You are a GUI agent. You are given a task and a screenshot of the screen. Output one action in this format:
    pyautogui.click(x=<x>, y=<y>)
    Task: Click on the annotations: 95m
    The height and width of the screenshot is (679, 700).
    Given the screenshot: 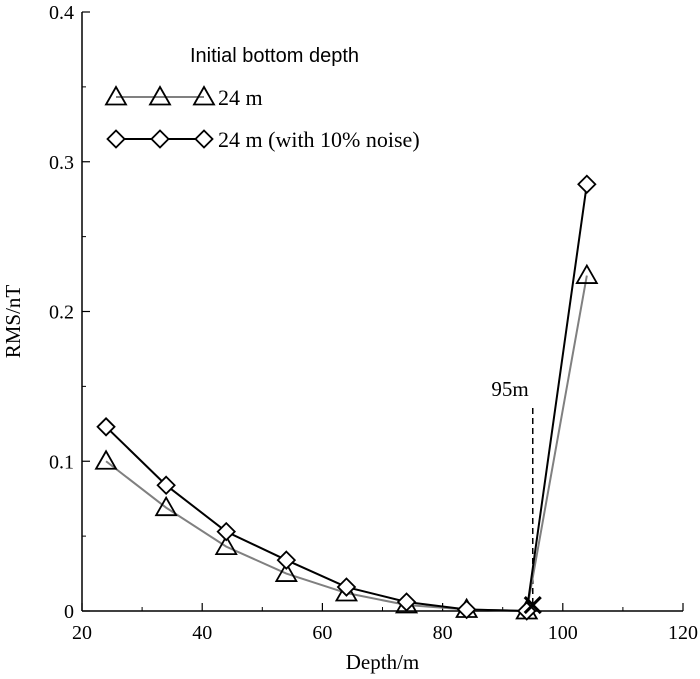 What is the action you would take?
    pyautogui.click(x=512, y=494)
    